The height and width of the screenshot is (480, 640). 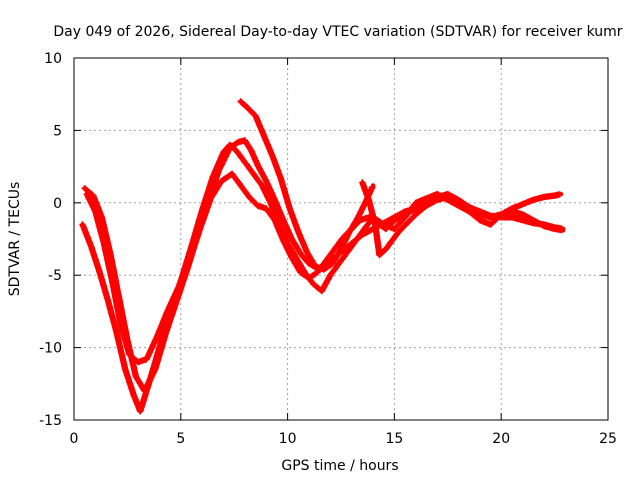 I want to click on x-tick-labels: 0 5 10 15 20 25, so click(x=343, y=439).